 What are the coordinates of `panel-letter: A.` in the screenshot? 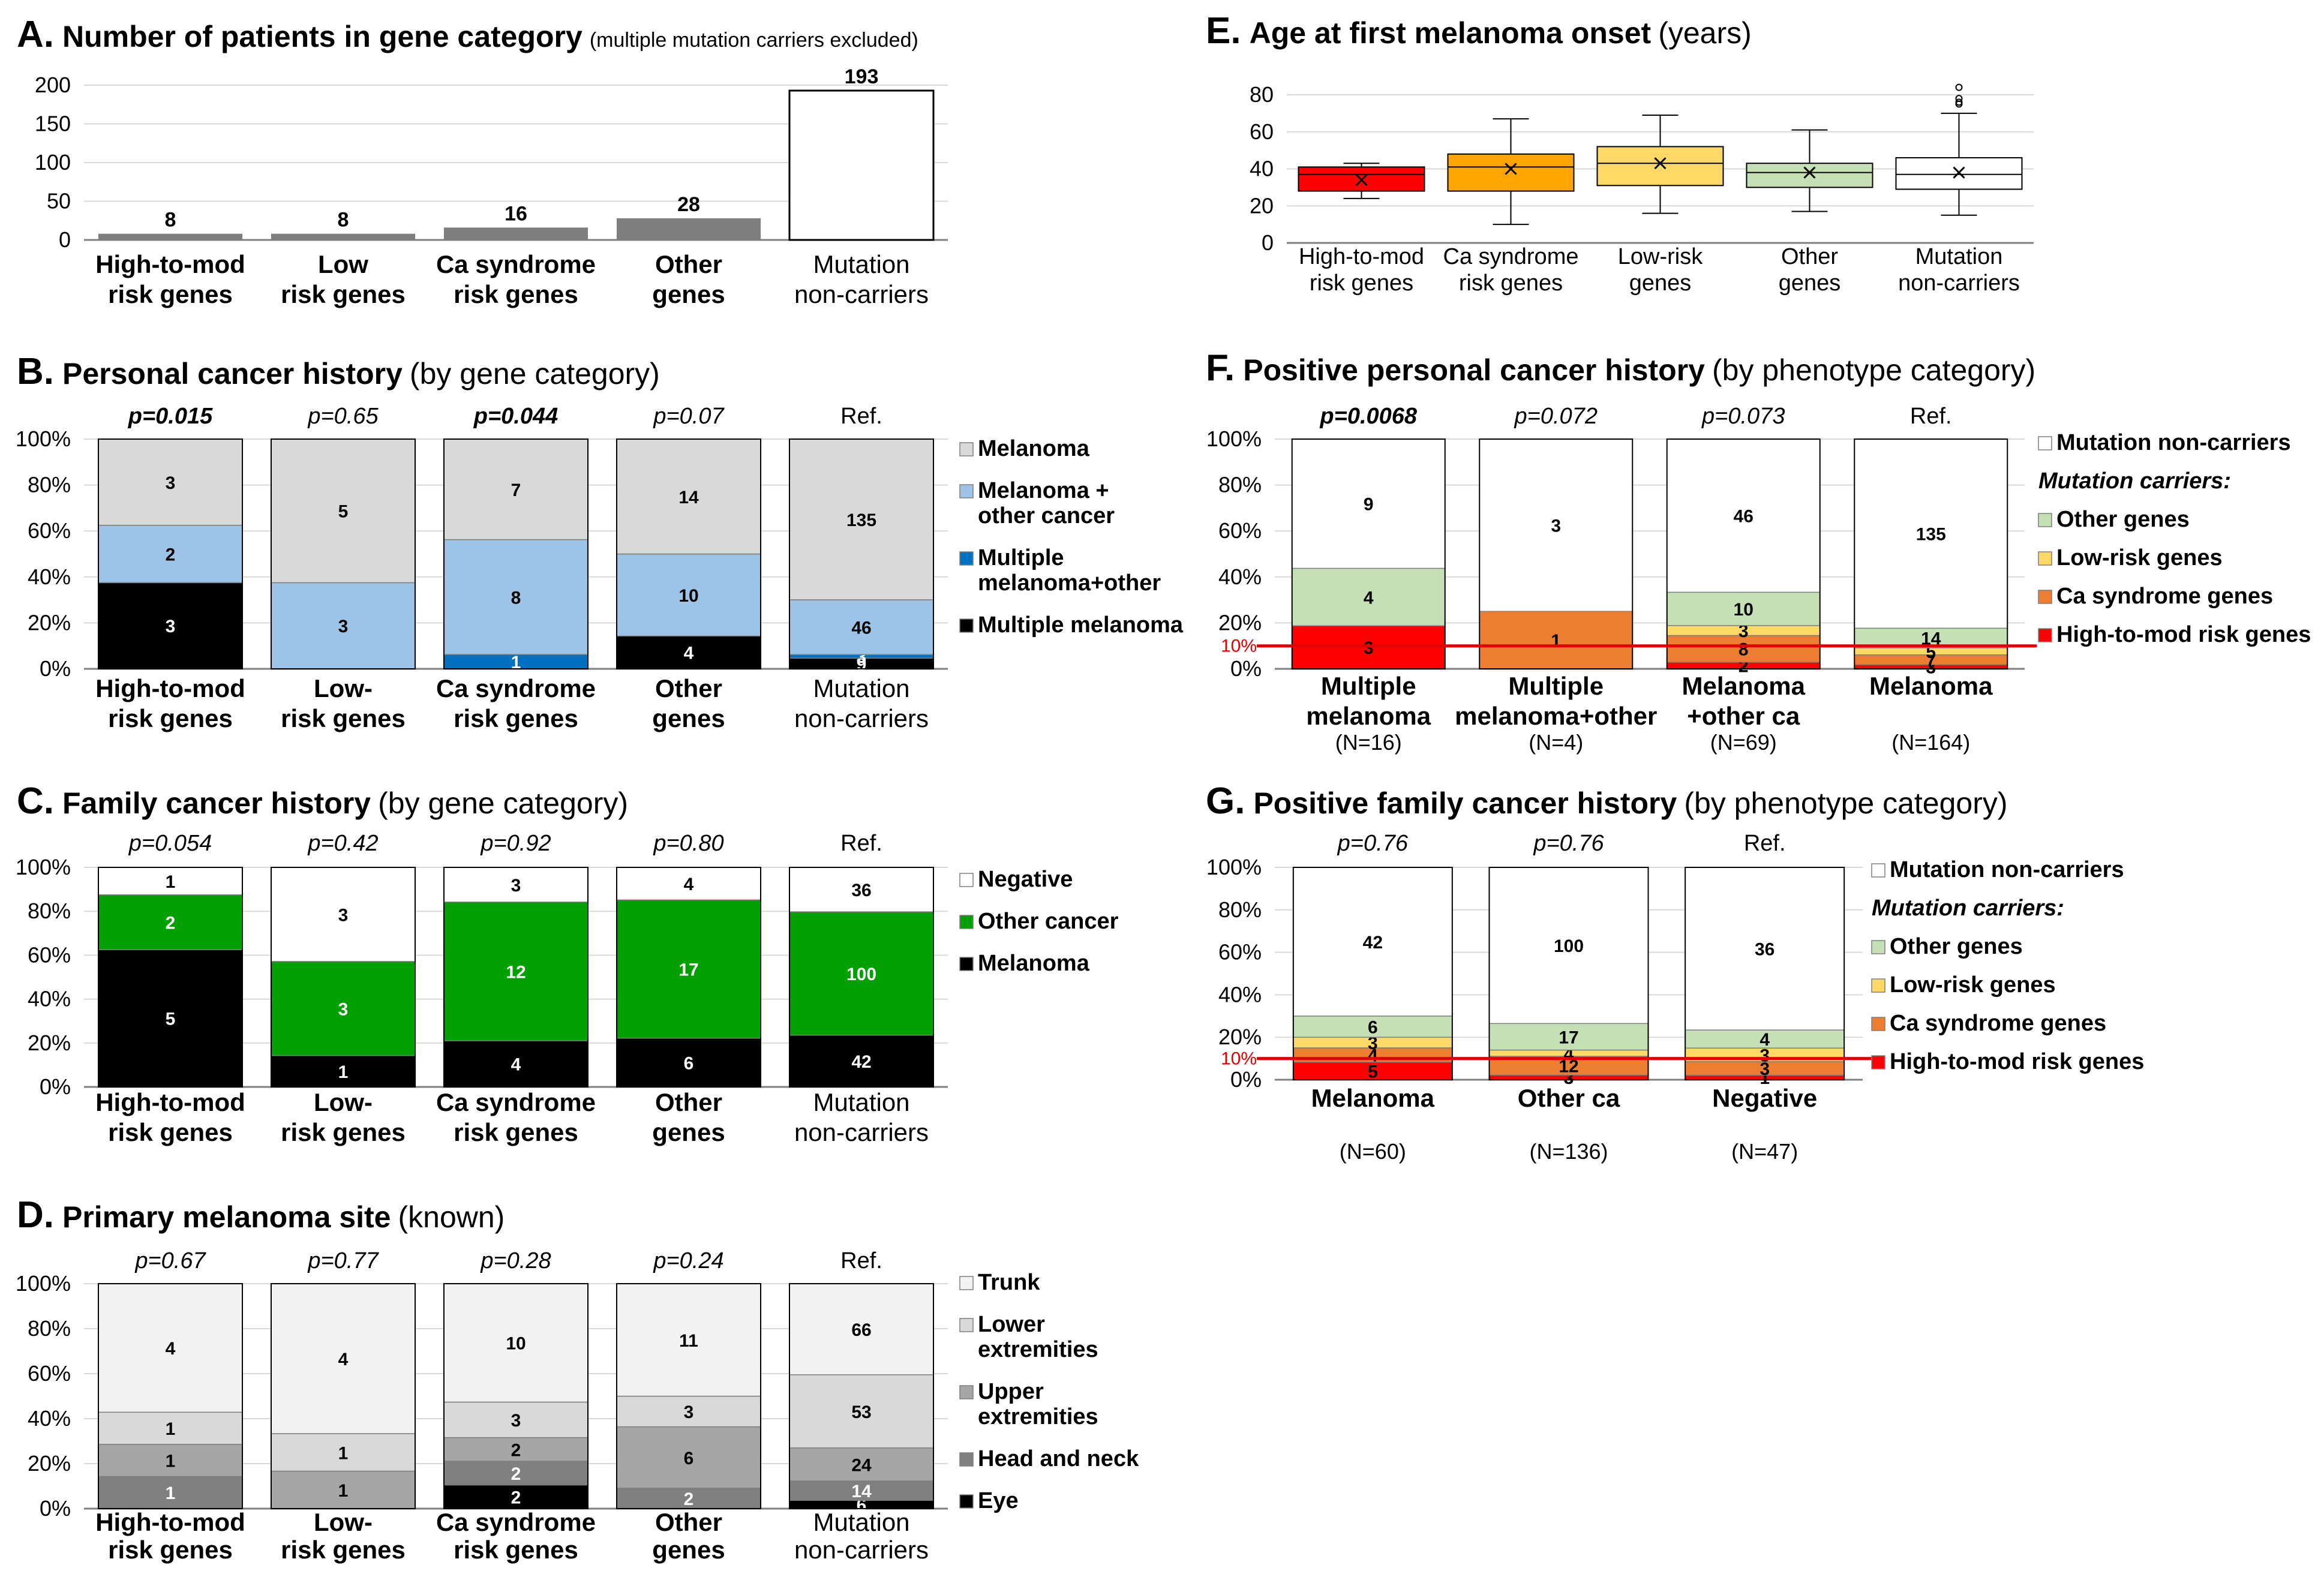 It's located at (35, 34).